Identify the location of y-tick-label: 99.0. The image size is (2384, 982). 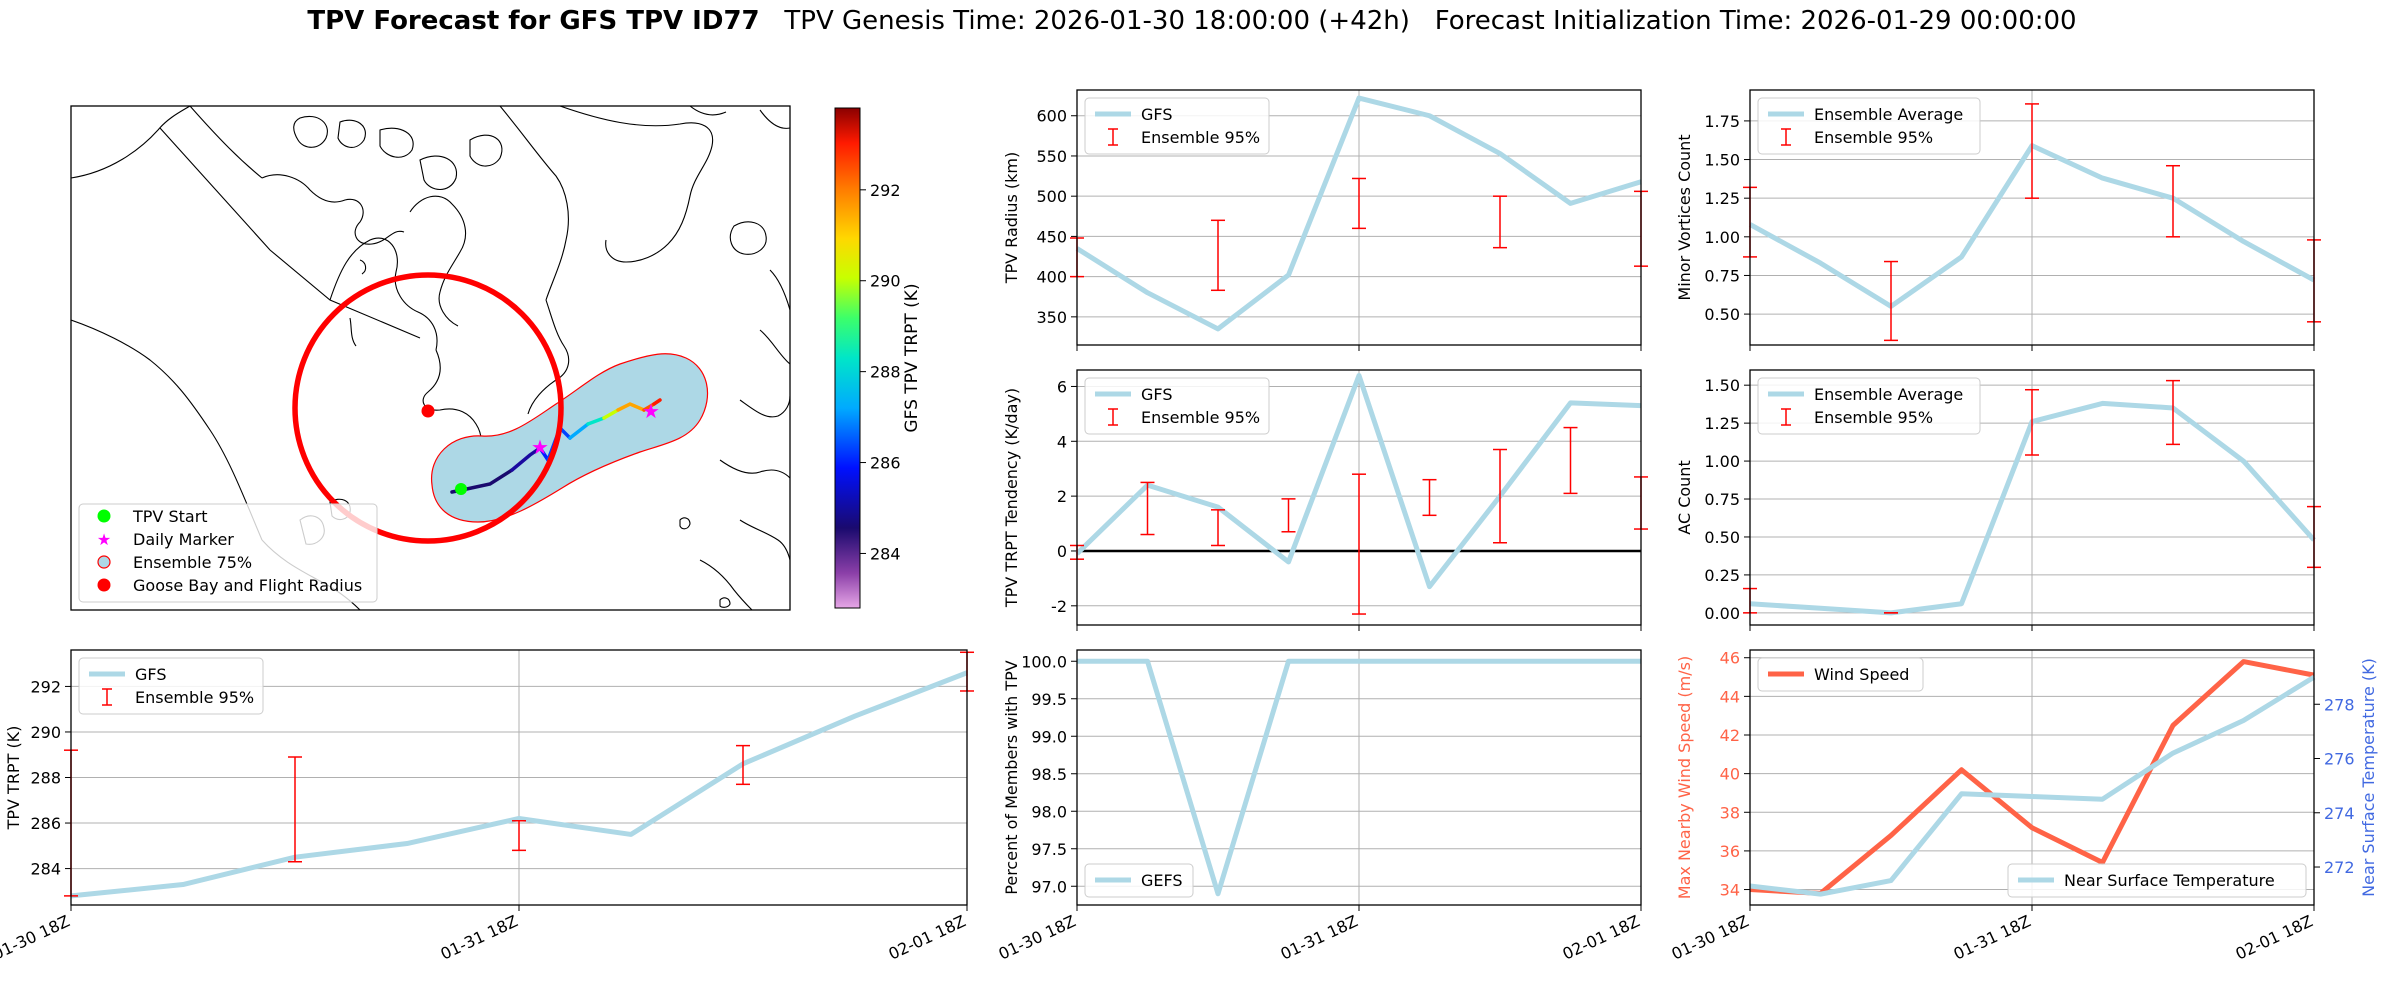
(1049, 736).